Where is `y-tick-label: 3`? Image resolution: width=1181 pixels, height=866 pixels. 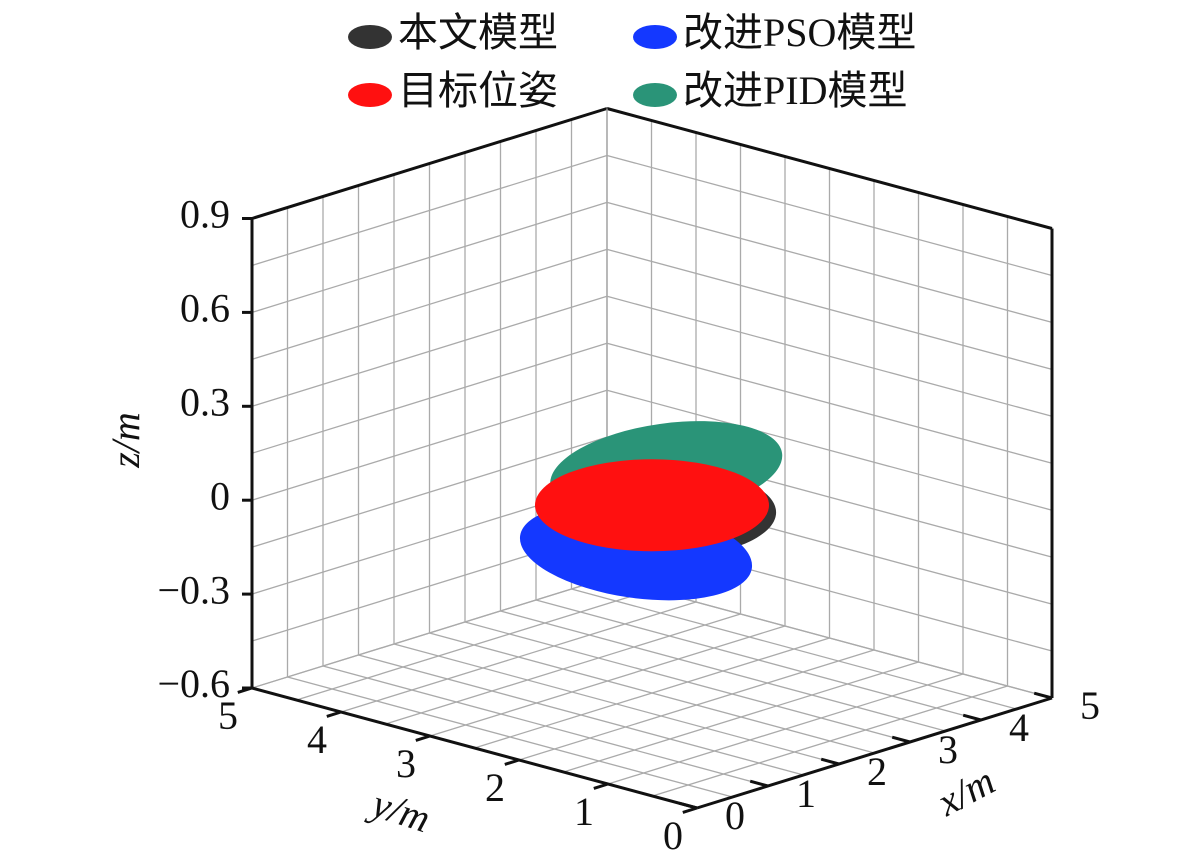 y-tick-label: 3 is located at coordinates (406, 763).